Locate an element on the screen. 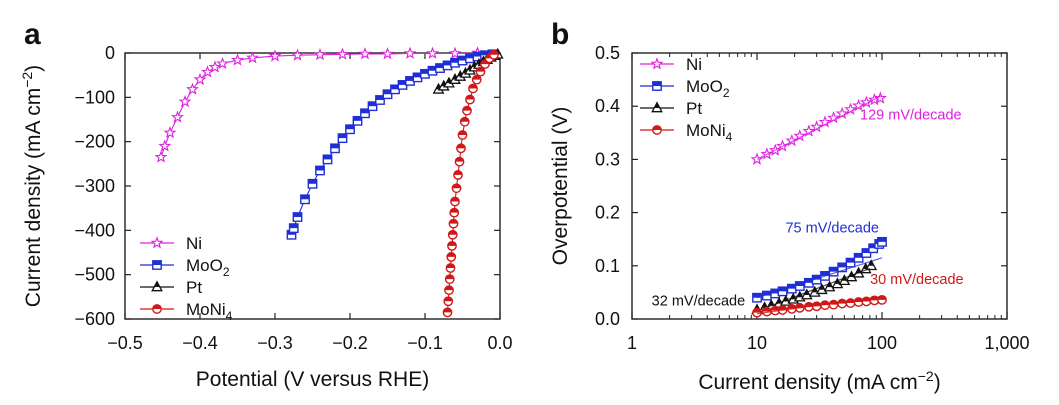  point-b-MoNi4-4-fill is located at coordinates (792, 306).